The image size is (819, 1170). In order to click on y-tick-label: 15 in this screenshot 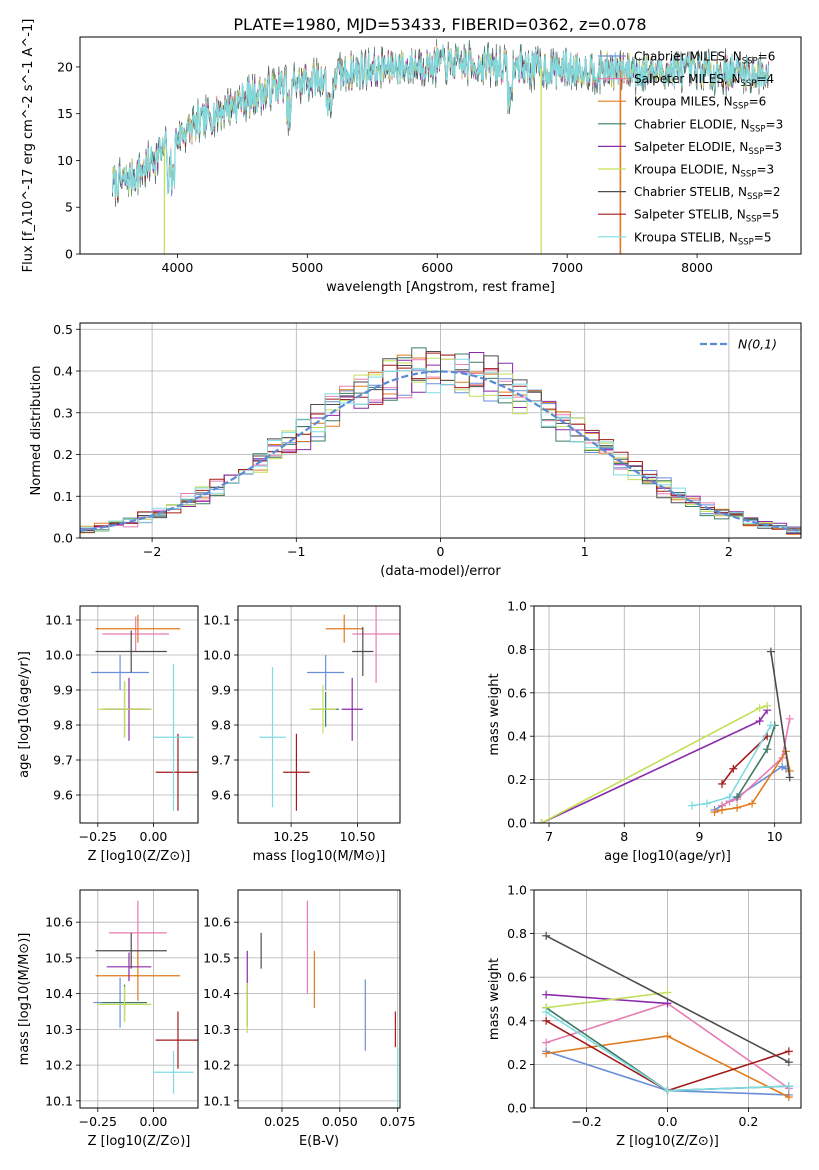, I will do `click(65, 113)`.